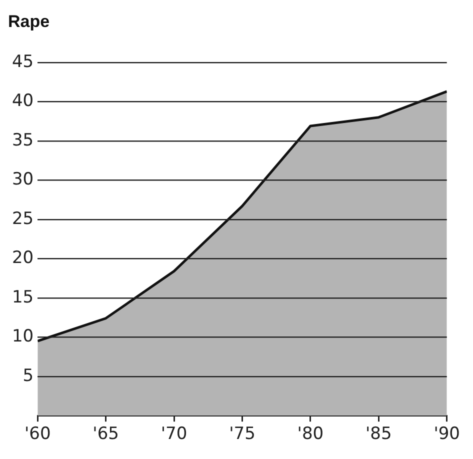  What do you see at coordinates (23, 180) in the screenshot?
I see `y-tick-label: 30` at bounding box center [23, 180].